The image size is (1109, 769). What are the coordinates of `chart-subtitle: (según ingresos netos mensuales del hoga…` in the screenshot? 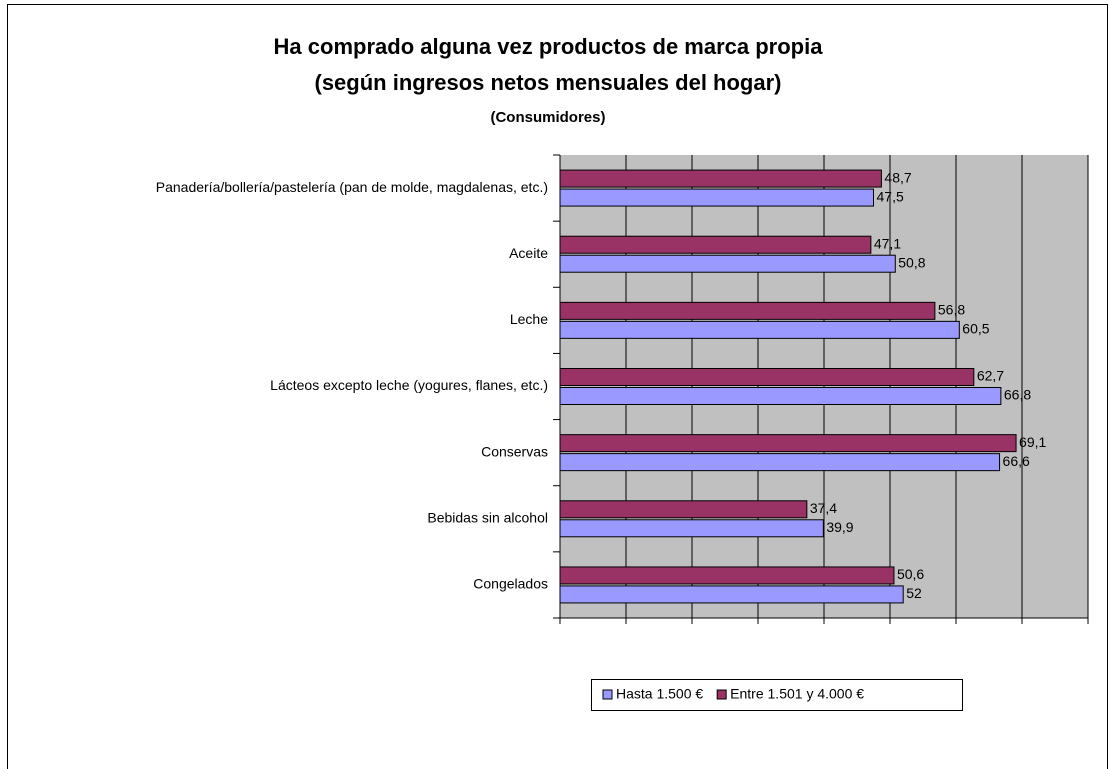 It's located at (548, 82).